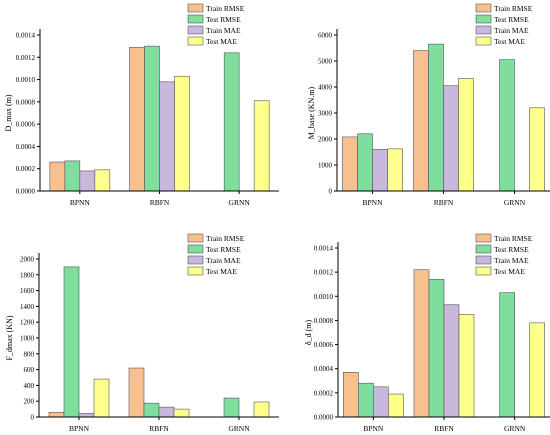  I want to click on y-tick-label: 0.0008, so click(324, 321).